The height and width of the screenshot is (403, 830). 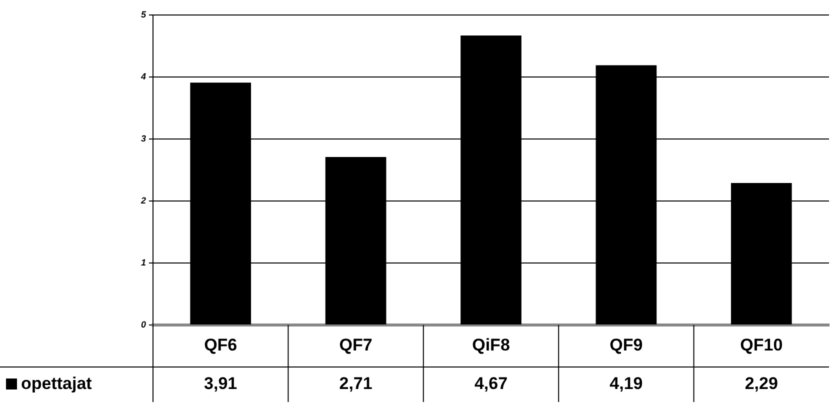 What do you see at coordinates (143, 76) in the screenshot?
I see `y-tick-label: 4` at bounding box center [143, 76].